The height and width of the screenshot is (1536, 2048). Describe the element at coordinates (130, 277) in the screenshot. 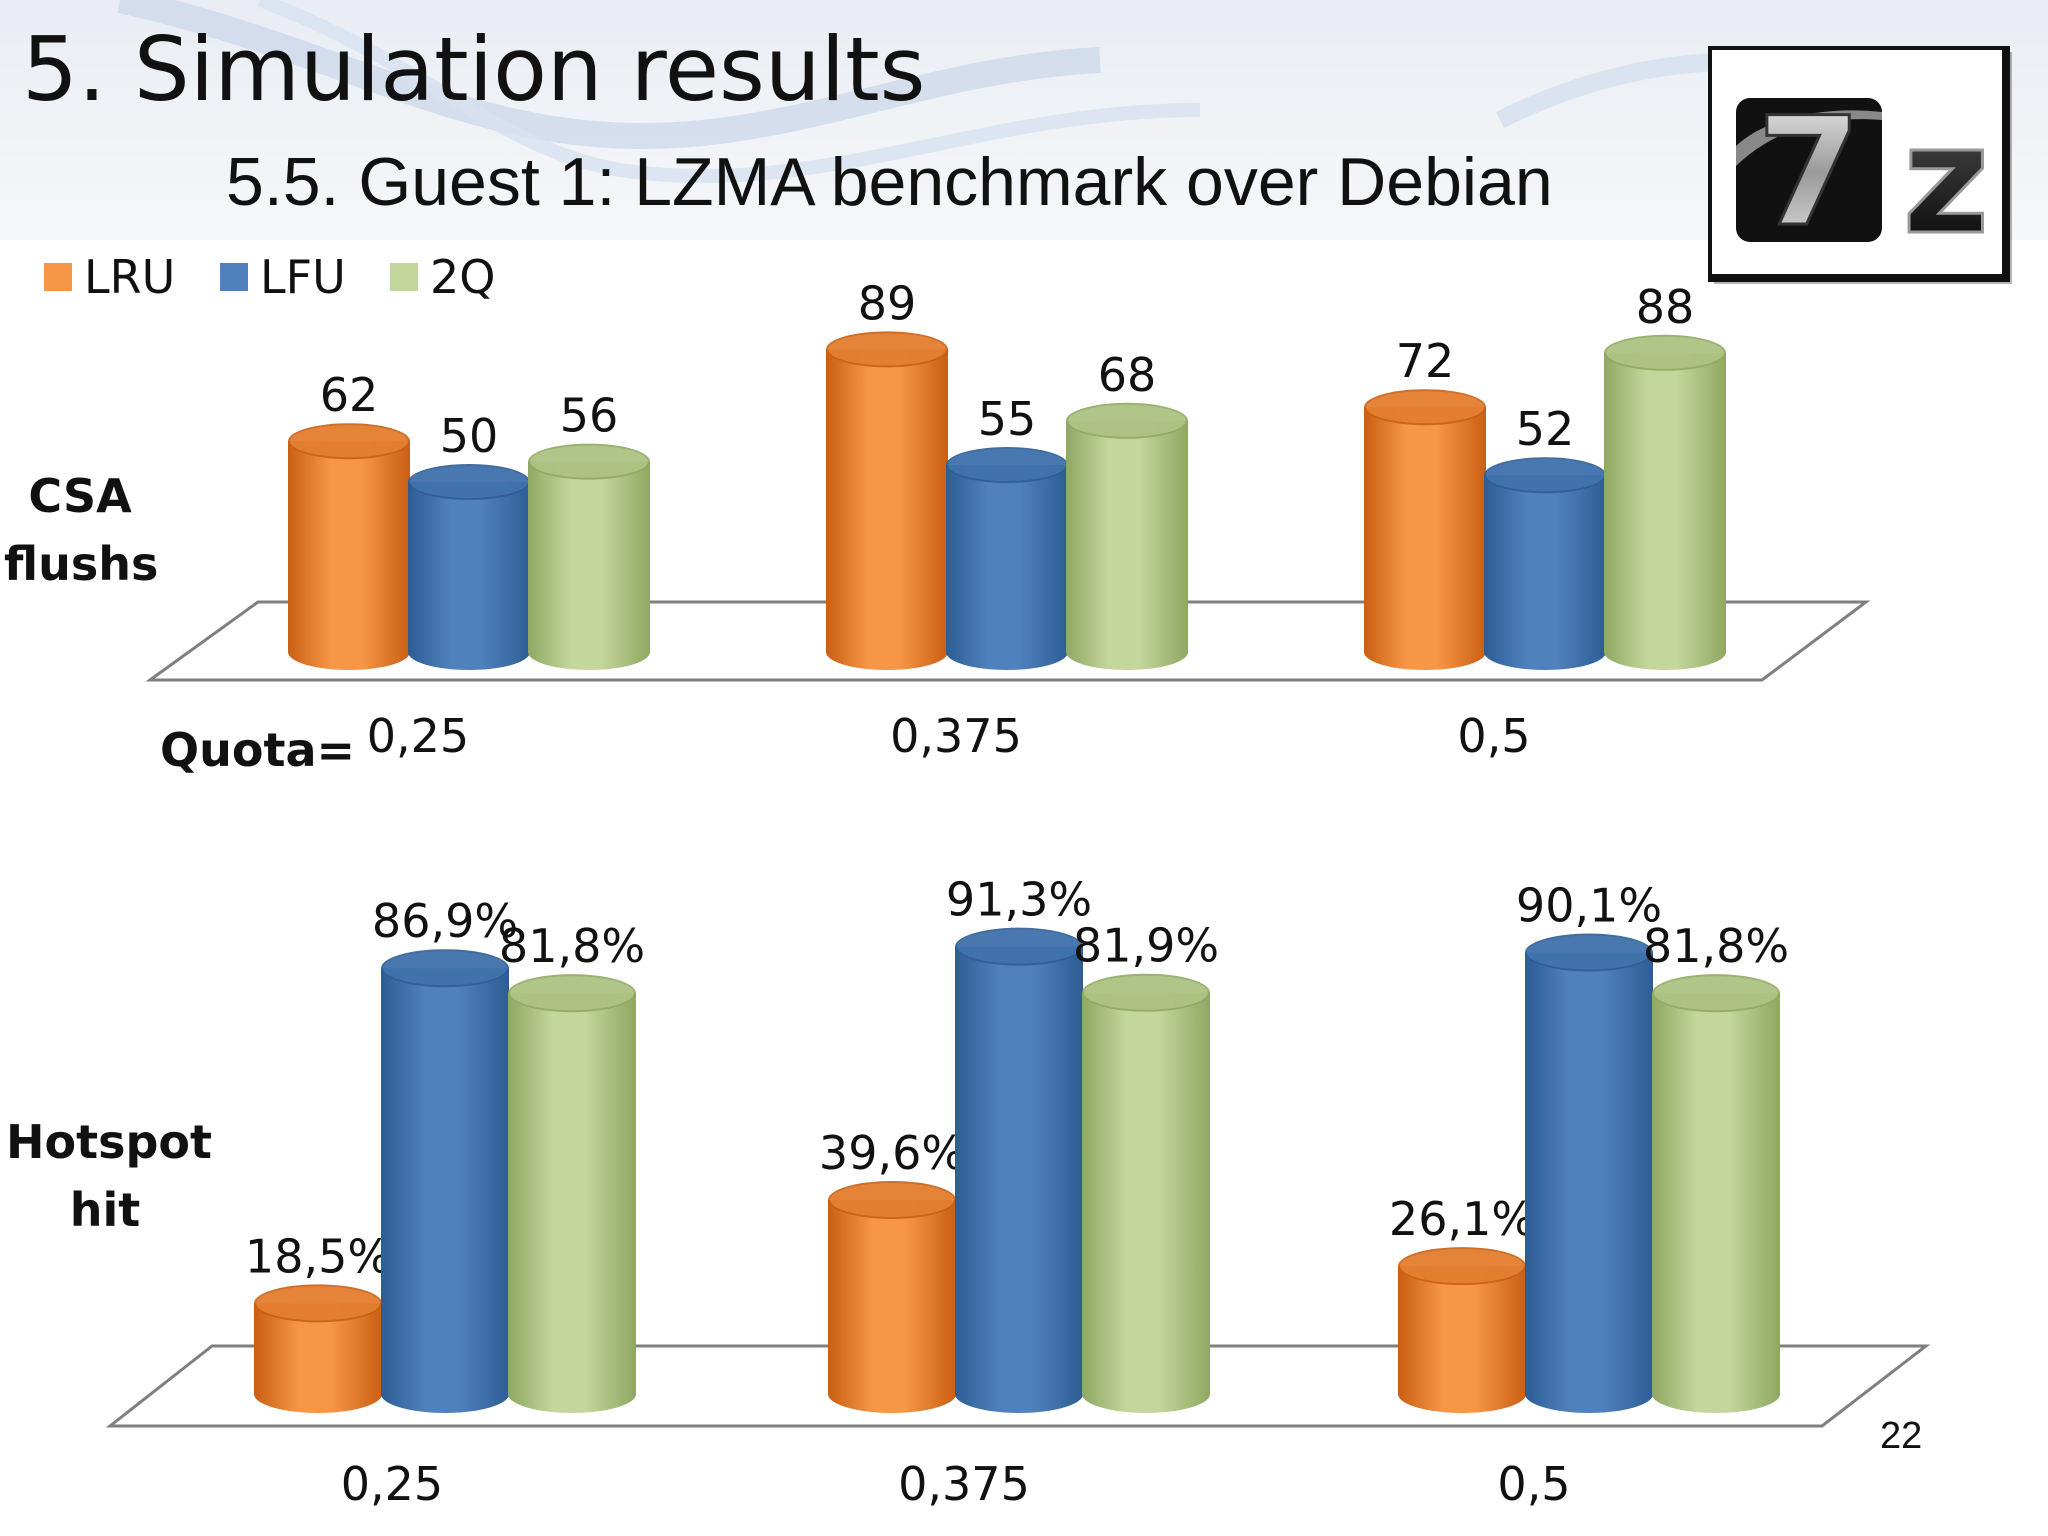

I see `legend-label-lru: LRU` at that location.